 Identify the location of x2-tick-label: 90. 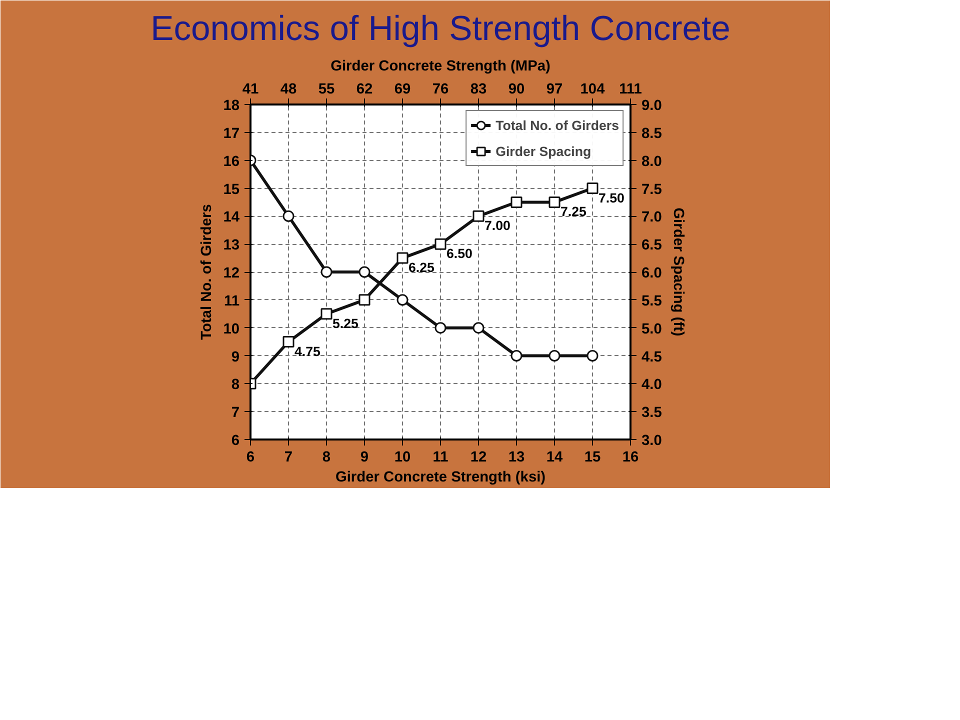
(516, 90).